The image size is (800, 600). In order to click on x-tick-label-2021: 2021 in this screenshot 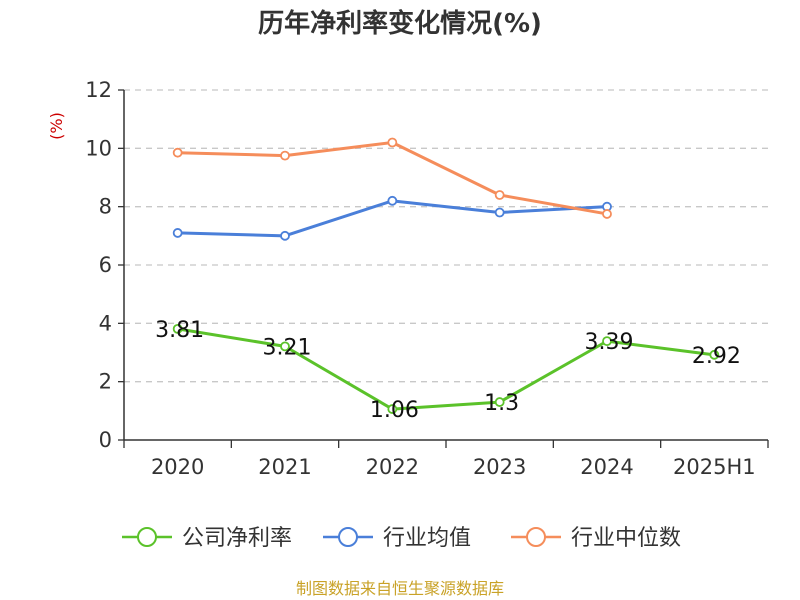, I will do `click(284, 467)`.